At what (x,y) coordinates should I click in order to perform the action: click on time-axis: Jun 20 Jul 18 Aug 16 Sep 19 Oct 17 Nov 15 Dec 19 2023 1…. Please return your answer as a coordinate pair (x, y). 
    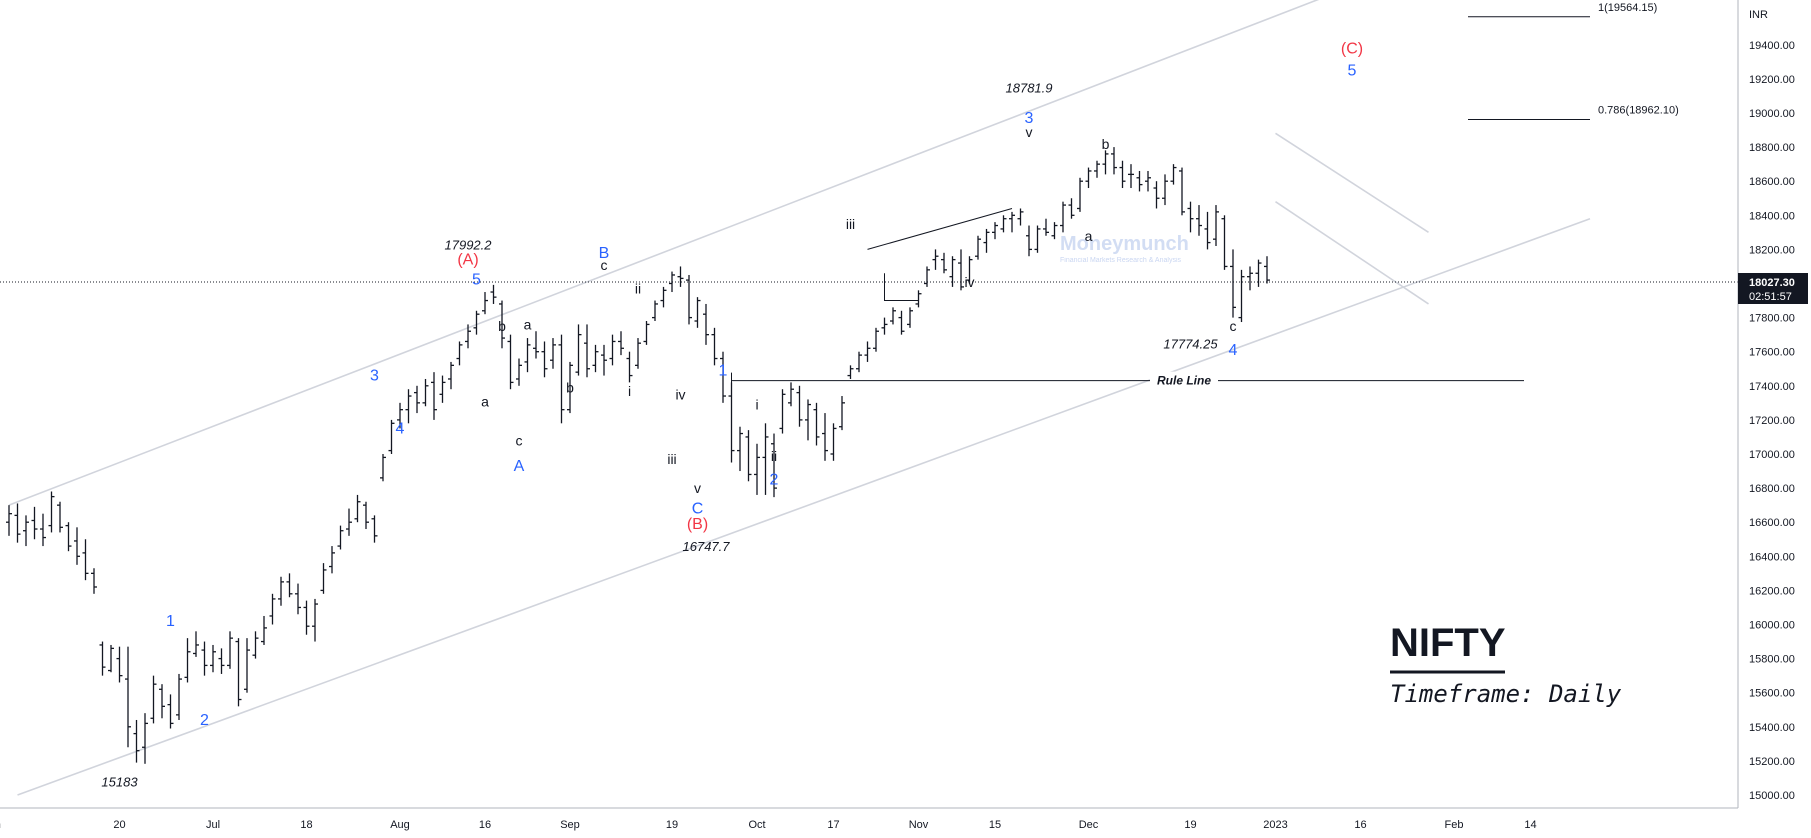
    Looking at the image, I should click on (869, 822).